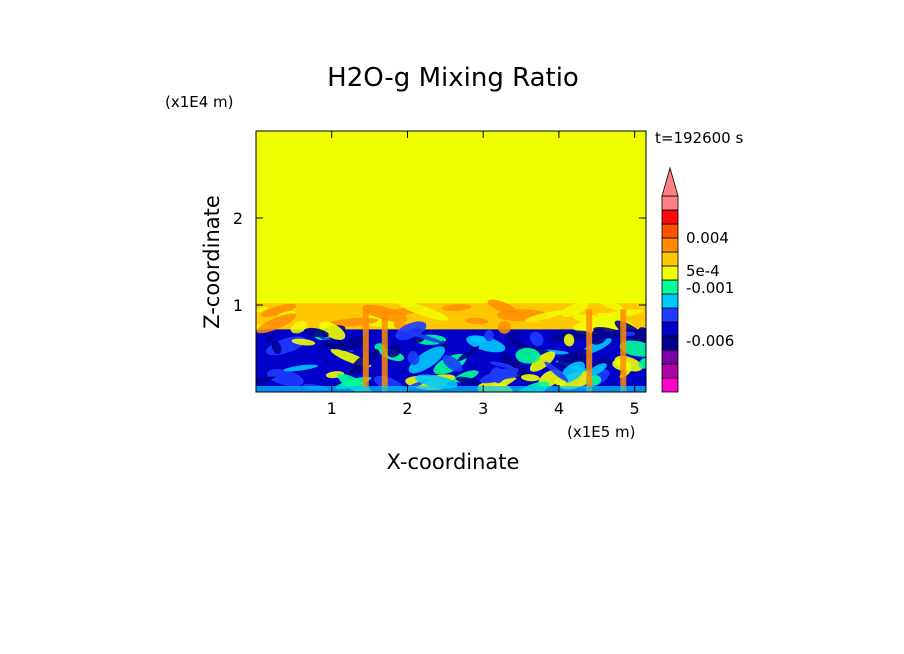 This screenshot has height=654, width=904. I want to click on y-axis-label: Z-coordinate, so click(212, 262).